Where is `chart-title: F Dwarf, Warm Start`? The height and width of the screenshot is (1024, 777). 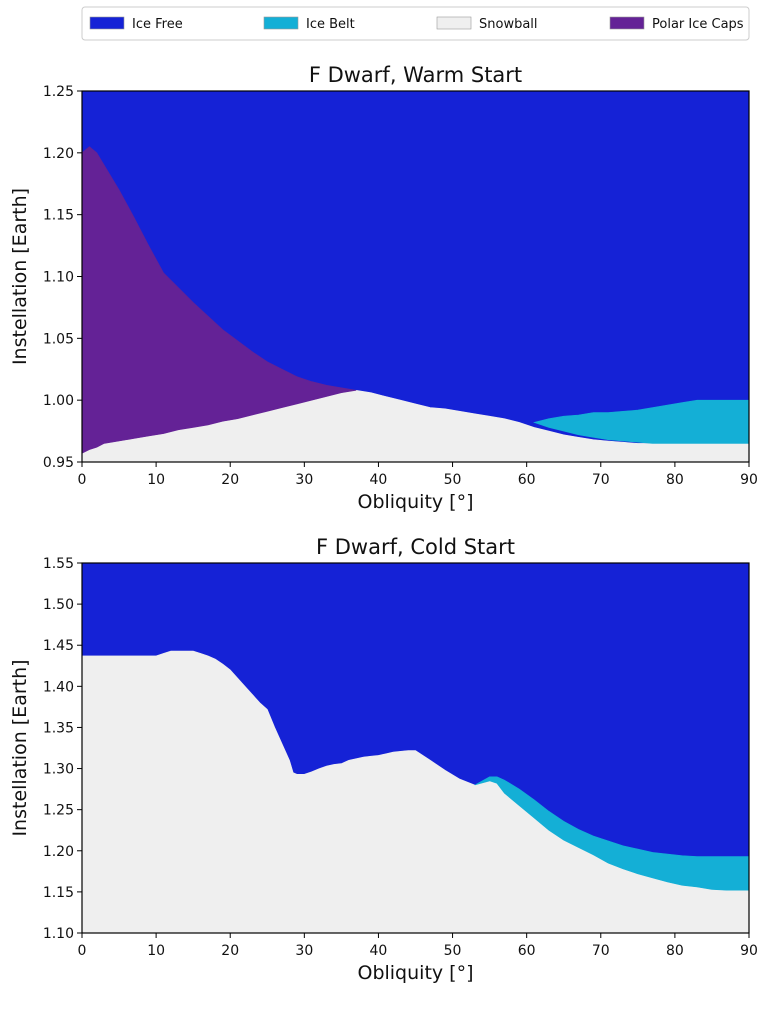 chart-title: F Dwarf, Warm Start is located at coordinates (415, 75).